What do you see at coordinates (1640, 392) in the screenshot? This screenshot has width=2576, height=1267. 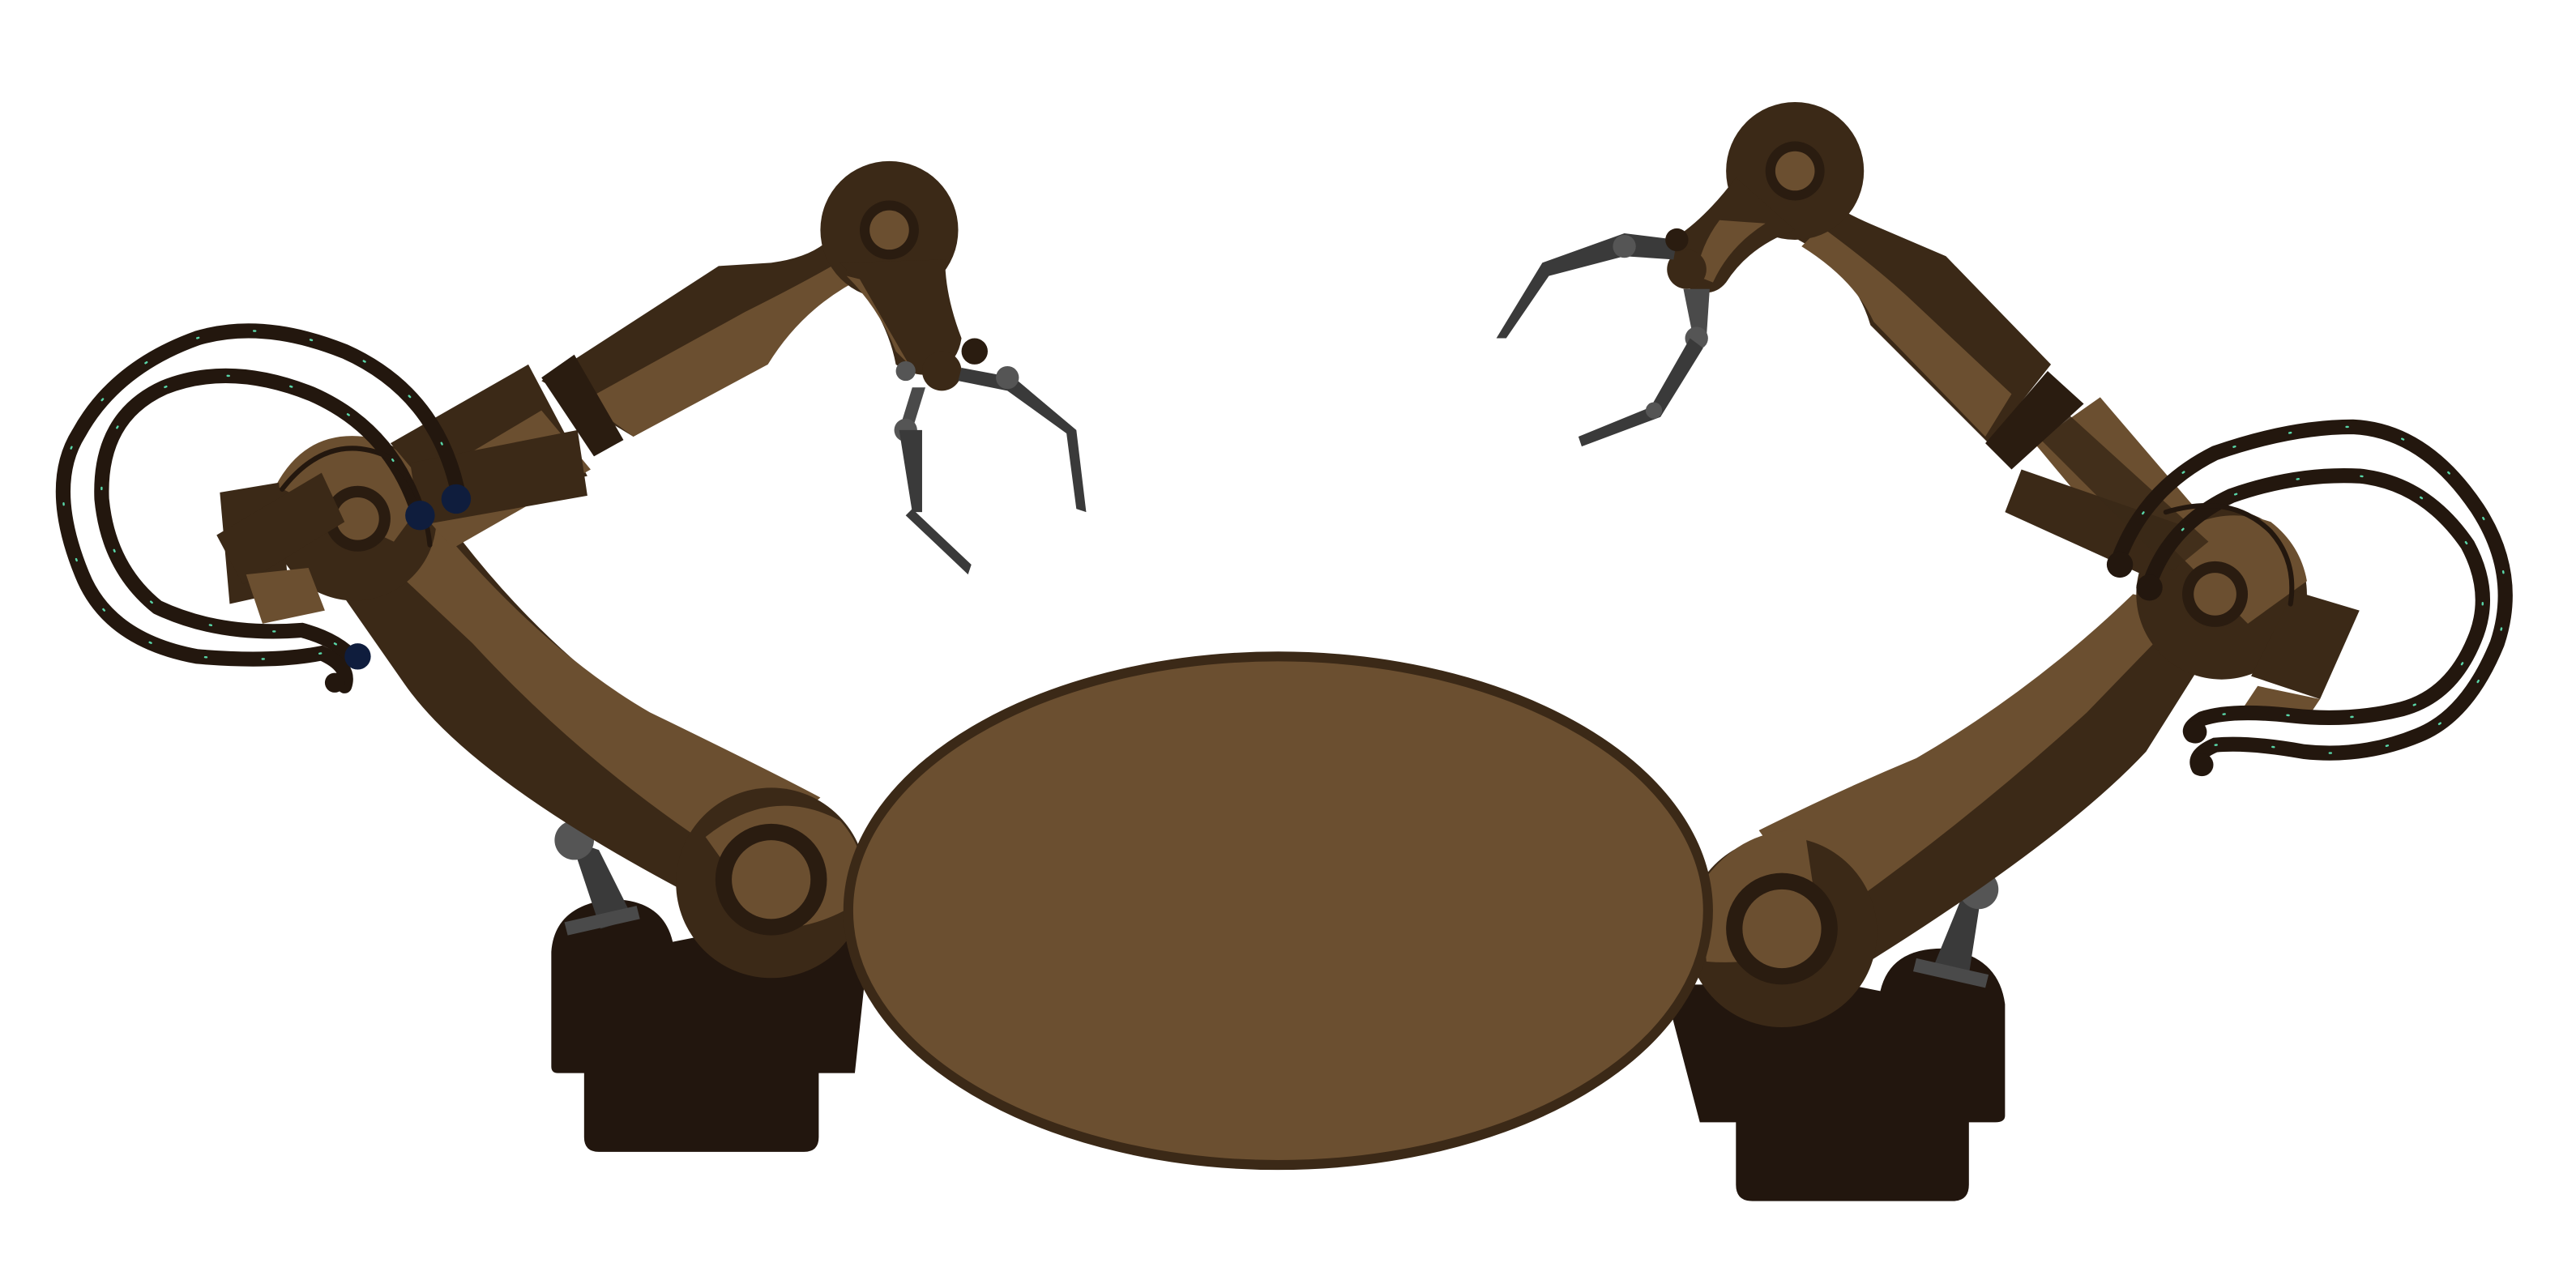 I see `right-gripper-finger-b` at bounding box center [1640, 392].